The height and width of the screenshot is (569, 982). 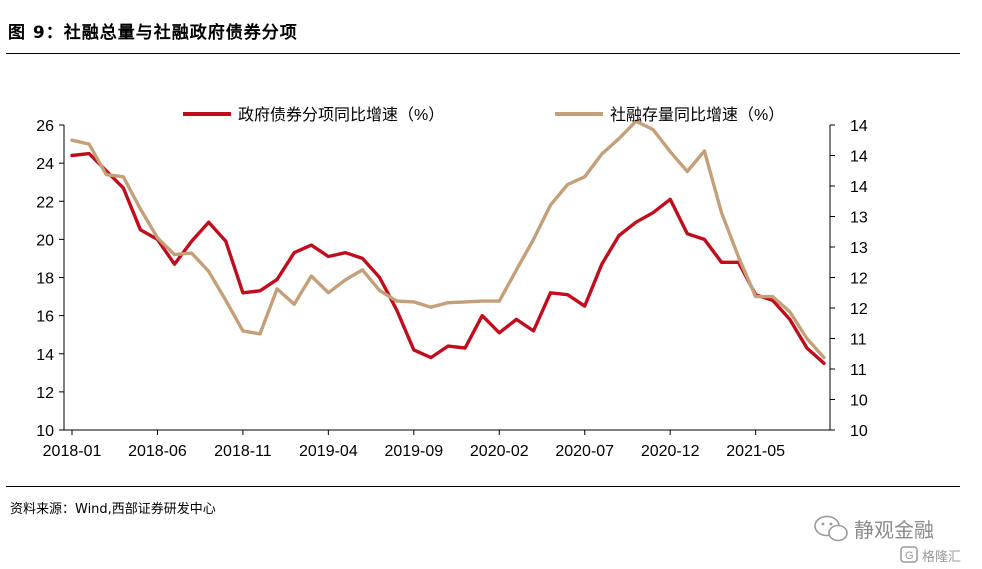 What do you see at coordinates (45, 431) in the screenshot?
I see `y-left-tick-label: 10` at bounding box center [45, 431].